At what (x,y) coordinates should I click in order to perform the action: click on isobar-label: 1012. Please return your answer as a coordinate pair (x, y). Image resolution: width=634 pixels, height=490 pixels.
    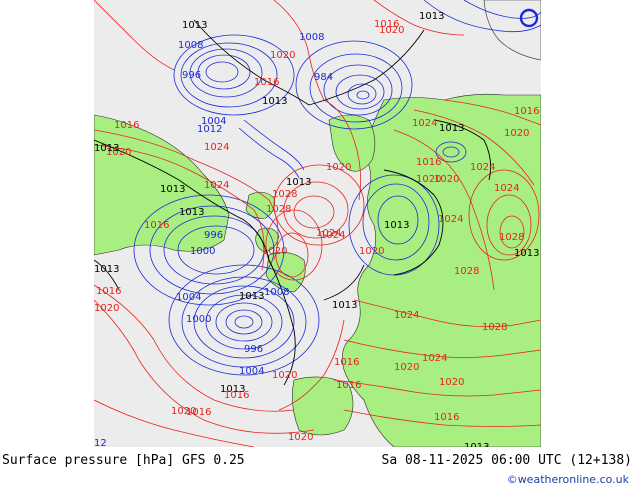
    Looking at the image, I should click on (209, 129).